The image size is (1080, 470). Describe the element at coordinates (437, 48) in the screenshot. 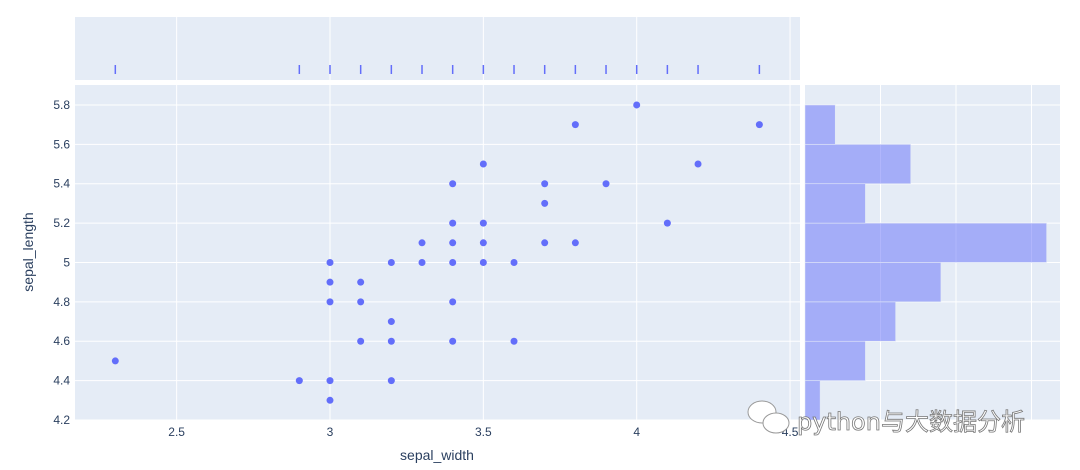

I see `rug-panel-bg` at that location.